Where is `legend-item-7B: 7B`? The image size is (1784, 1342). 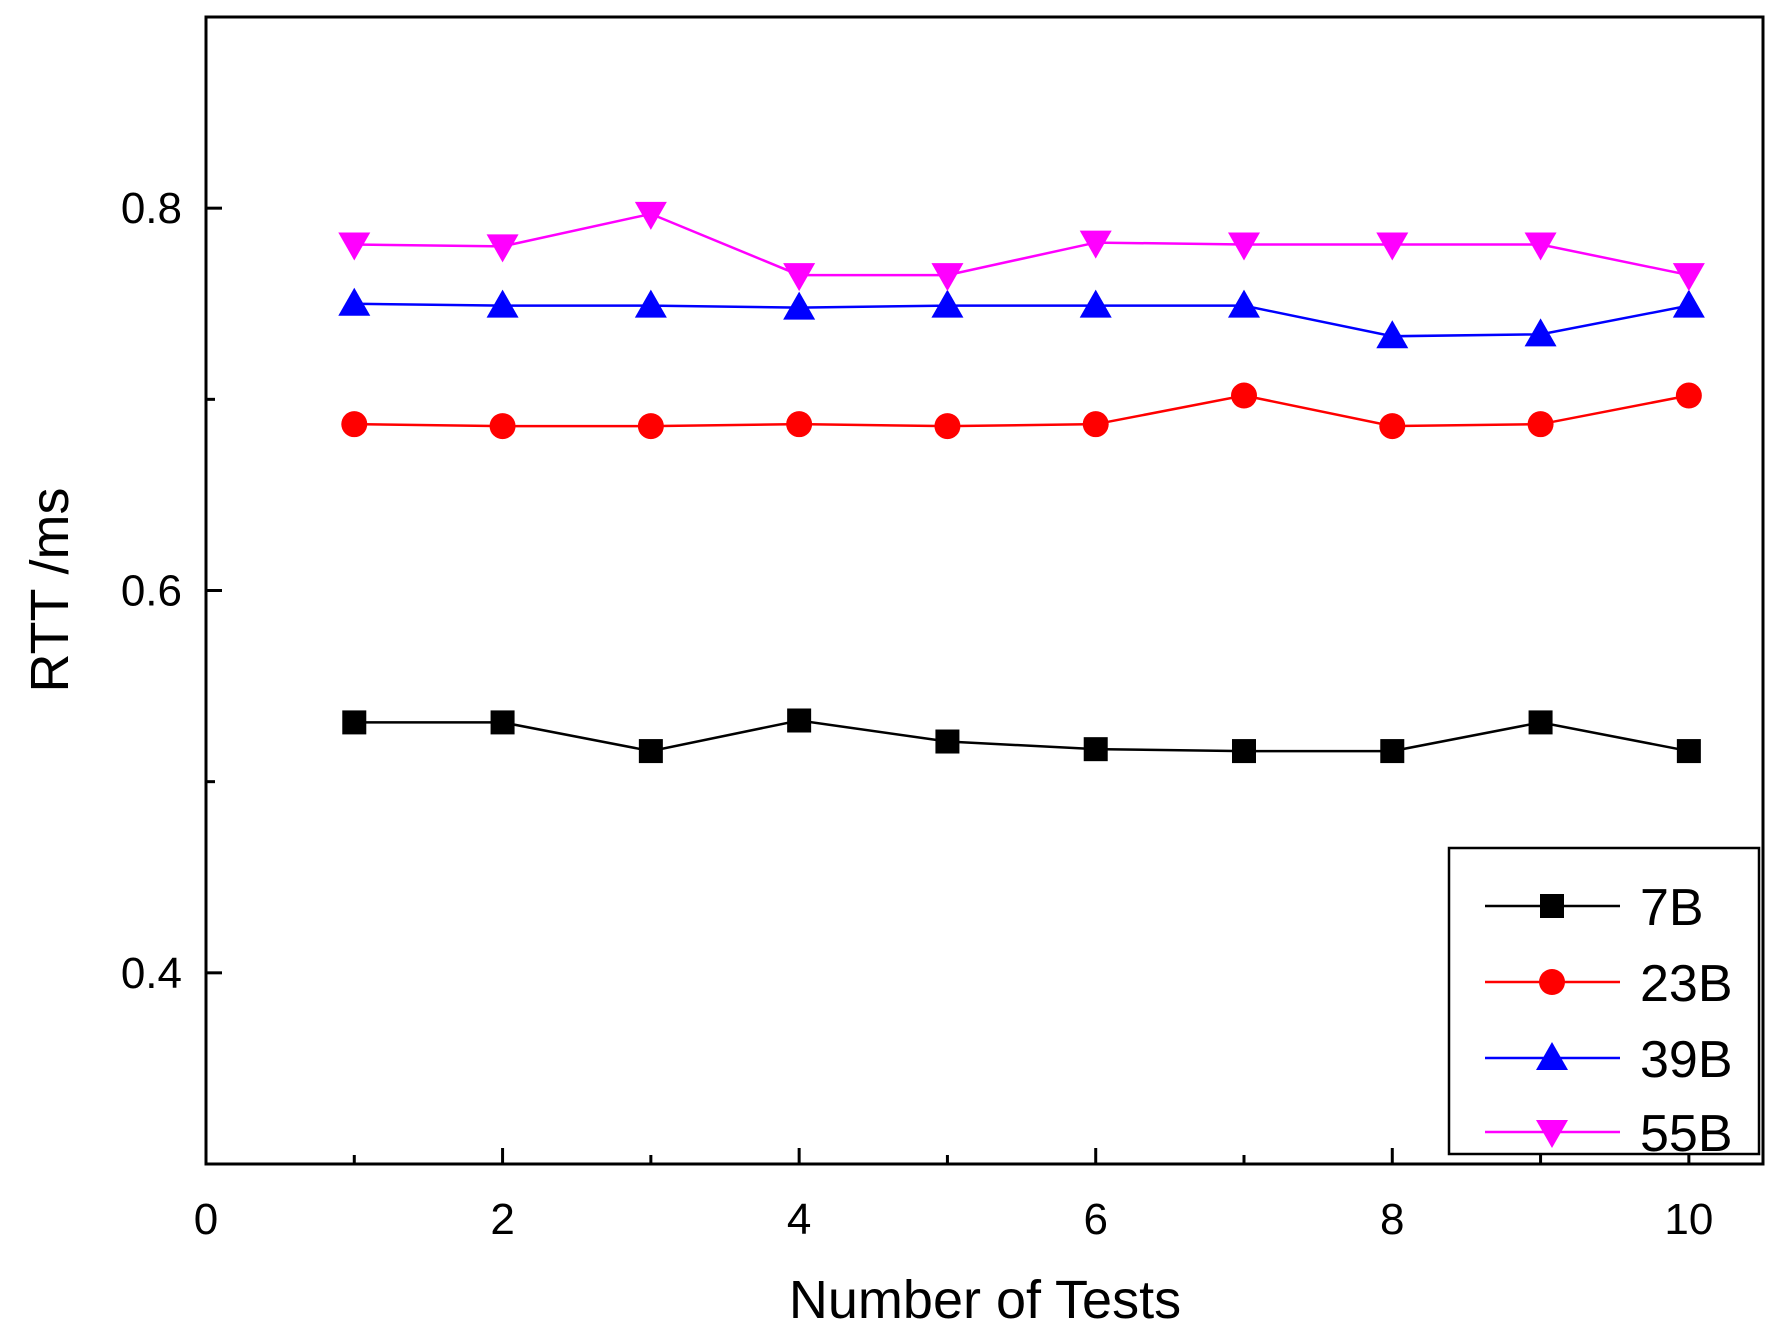 legend-item-7B: 7B is located at coordinates (1594, 908).